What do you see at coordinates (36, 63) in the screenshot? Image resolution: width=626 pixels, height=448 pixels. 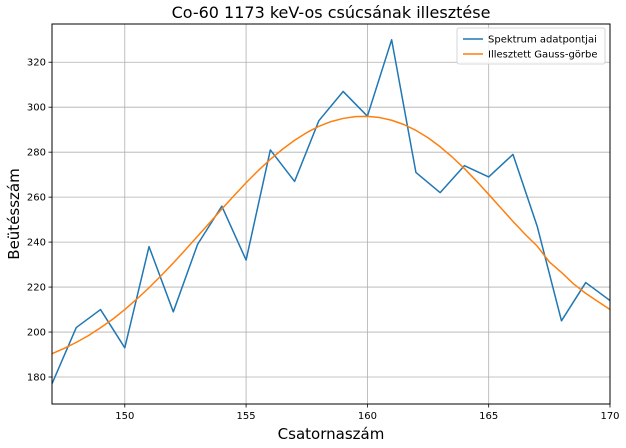 I see `y-tick-label: 320` at bounding box center [36, 63].